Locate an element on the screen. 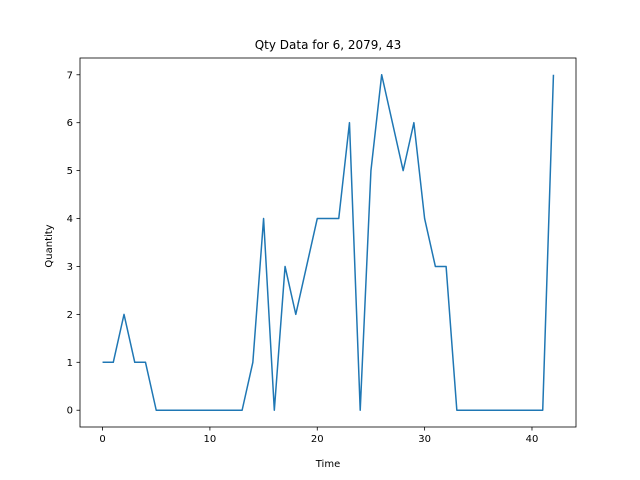 The image size is (640, 480). y-tick-label: 2 is located at coordinates (70, 315).